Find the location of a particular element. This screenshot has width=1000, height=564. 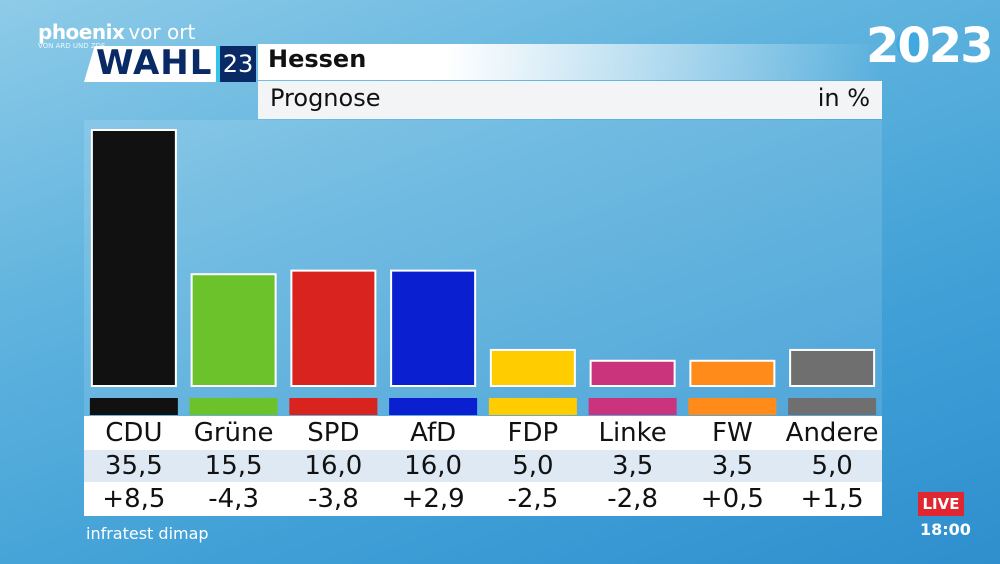

tick-label-grüne: Grüne is located at coordinates (233, 433).